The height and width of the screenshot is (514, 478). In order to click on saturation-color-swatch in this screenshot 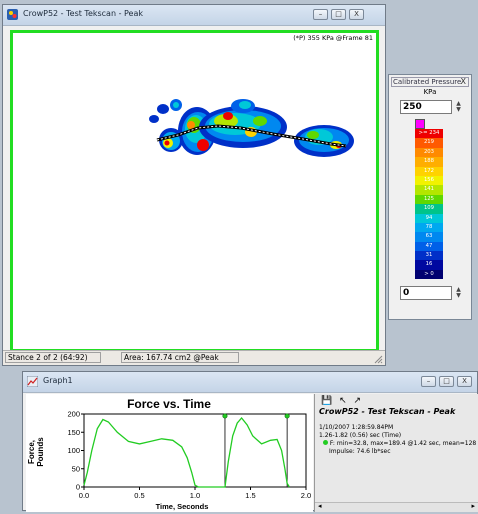, I will do `click(420, 124)`.